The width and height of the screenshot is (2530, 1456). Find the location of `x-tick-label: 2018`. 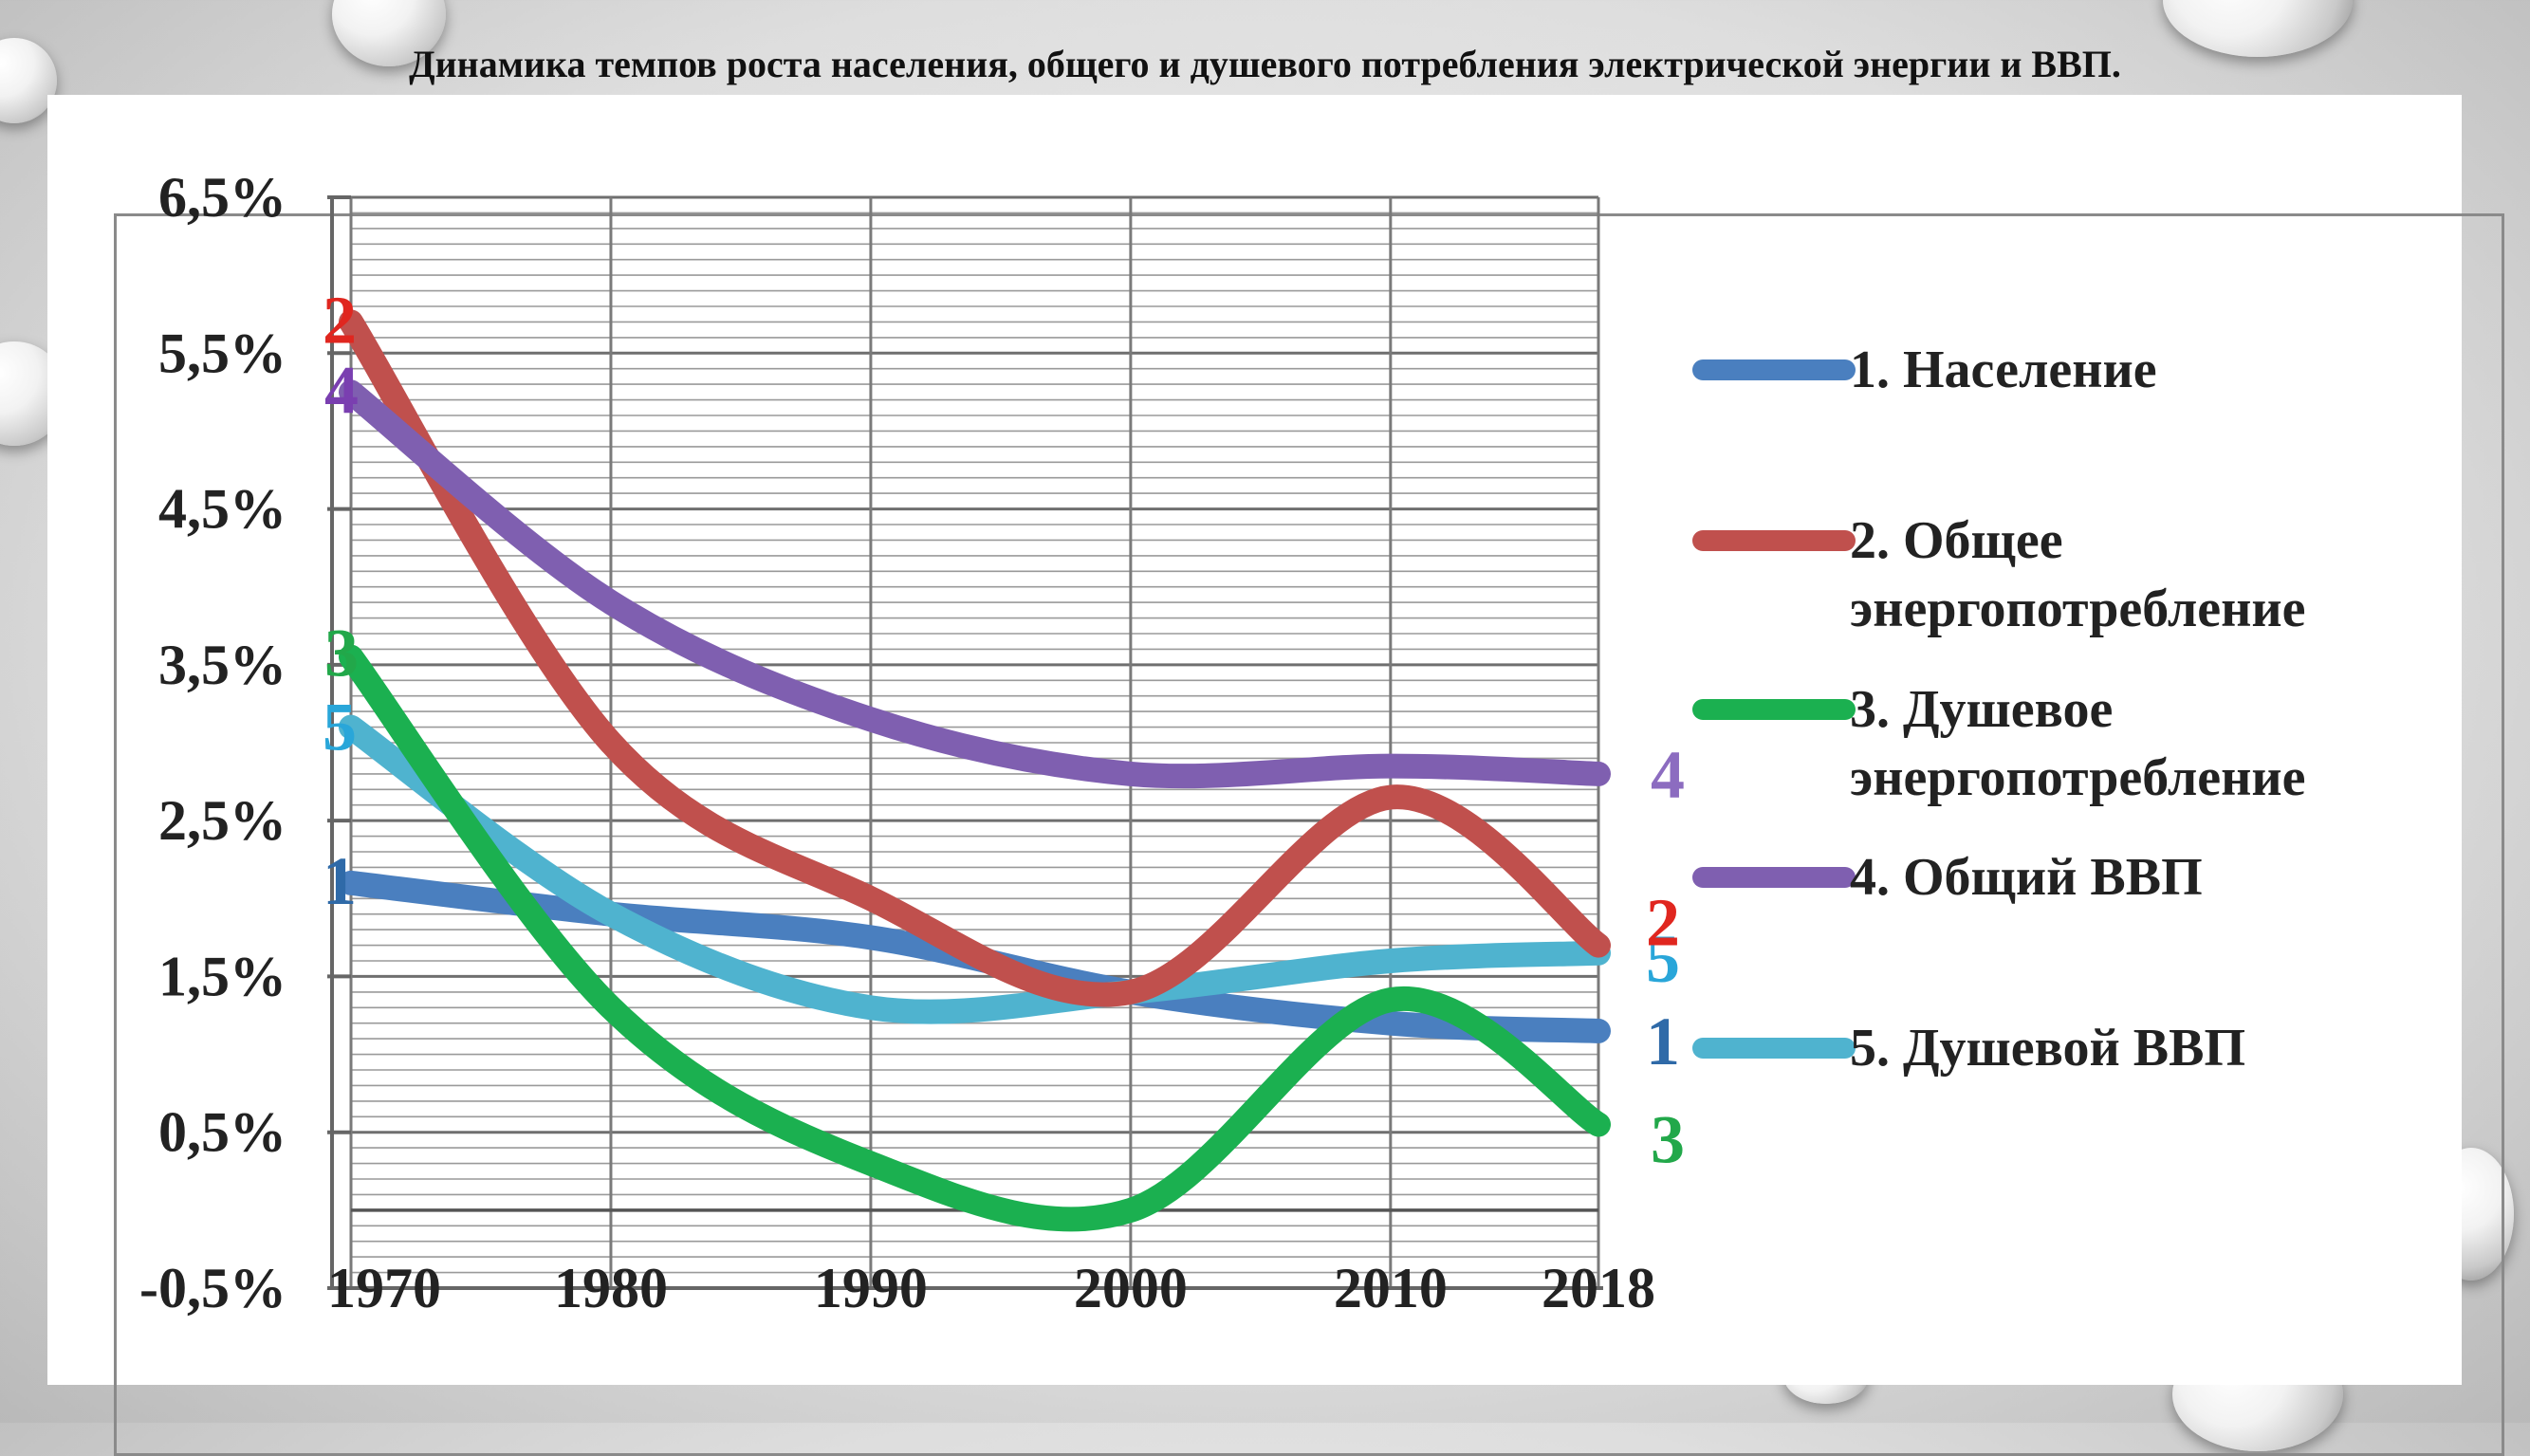

x-tick-label: 2018 is located at coordinates (1598, 1288).